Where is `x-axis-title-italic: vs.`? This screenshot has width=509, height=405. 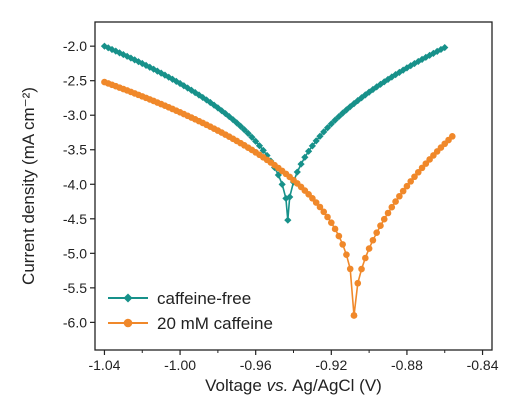
x-axis-title-italic: vs. is located at coordinates (278, 385).